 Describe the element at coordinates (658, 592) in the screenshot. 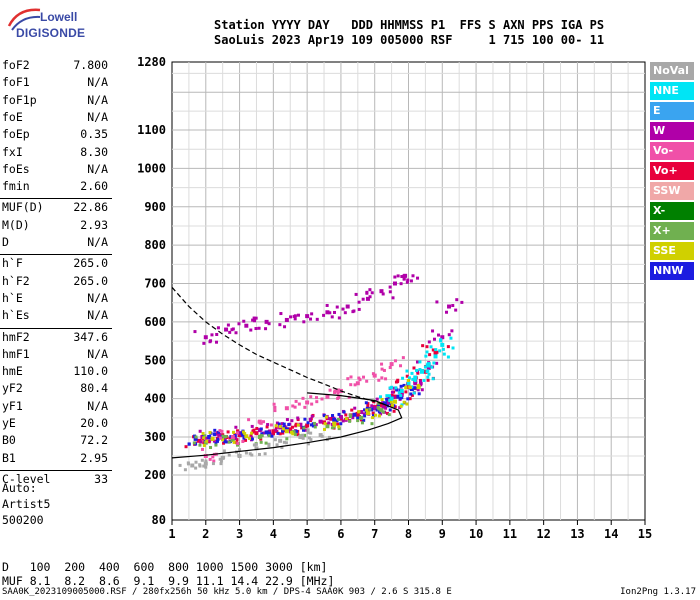

I see `footer-version: Ion2Png 1.3.17` at that location.